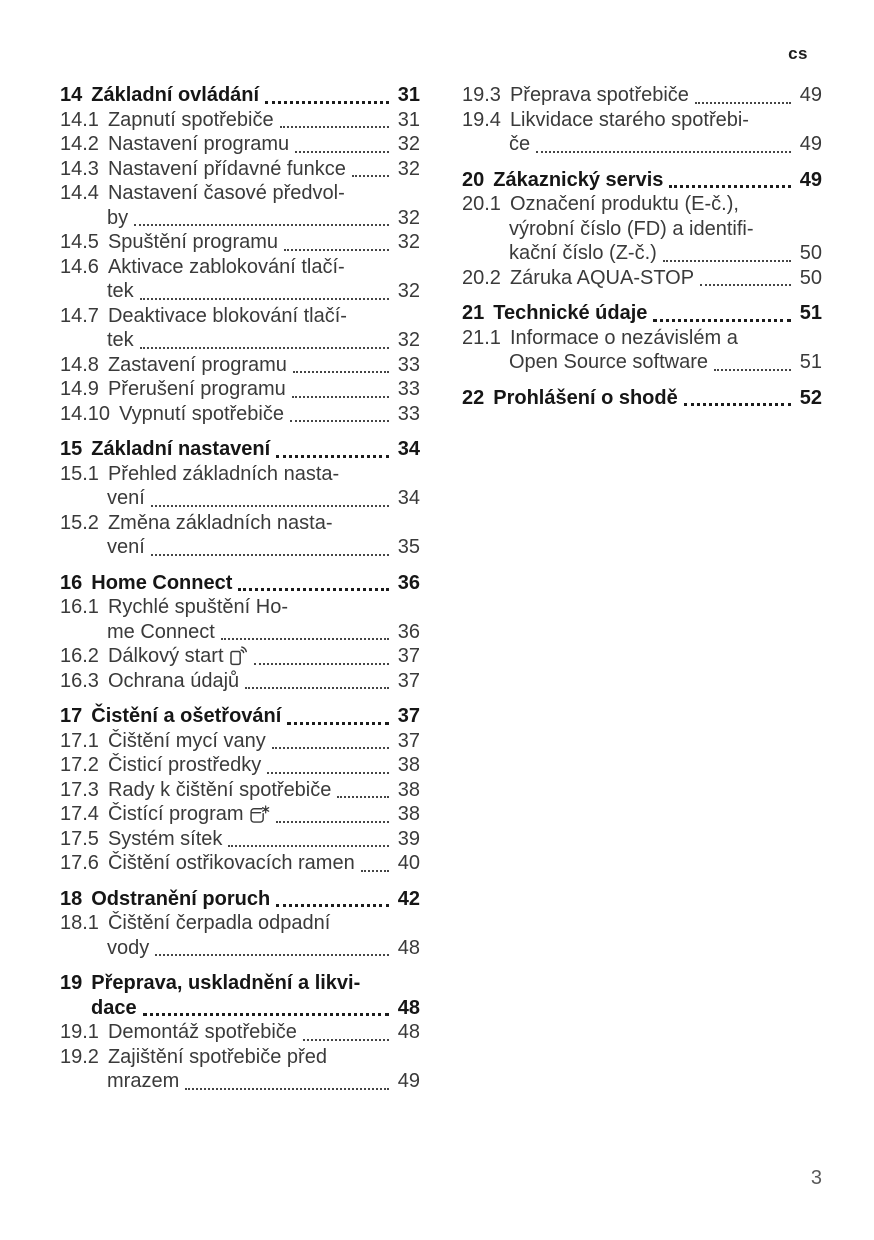  What do you see at coordinates (816, 1178) in the screenshot?
I see `page-number: 3` at bounding box center [816, 1178].